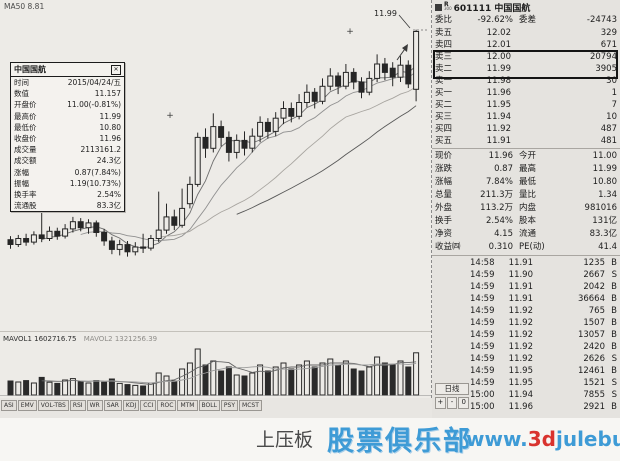  What do you see at coordinates (543, 371) in the screenshot?
I see `tick-row: 14:59 11.95 12461 B` at bounding box center [543, 371].